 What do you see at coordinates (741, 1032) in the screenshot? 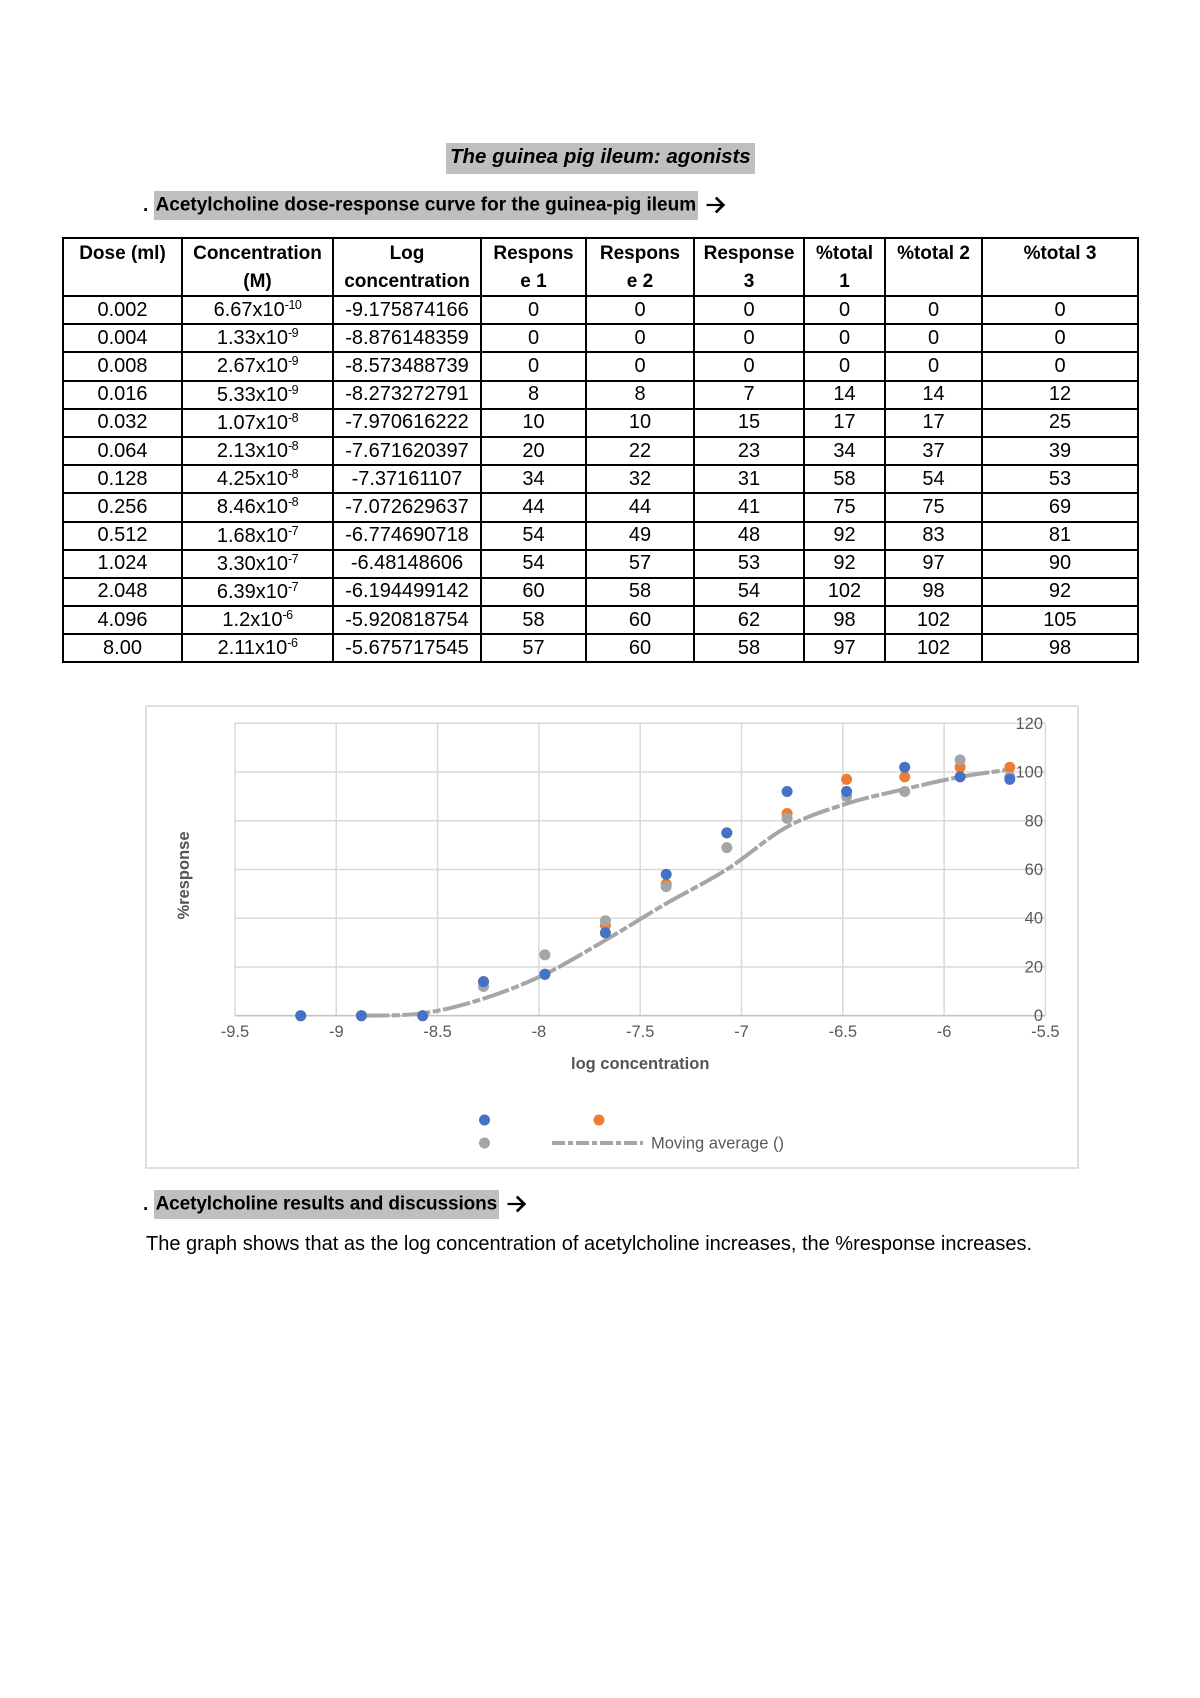
I see `svg-text: -7` at bounding box center [741, 1032].